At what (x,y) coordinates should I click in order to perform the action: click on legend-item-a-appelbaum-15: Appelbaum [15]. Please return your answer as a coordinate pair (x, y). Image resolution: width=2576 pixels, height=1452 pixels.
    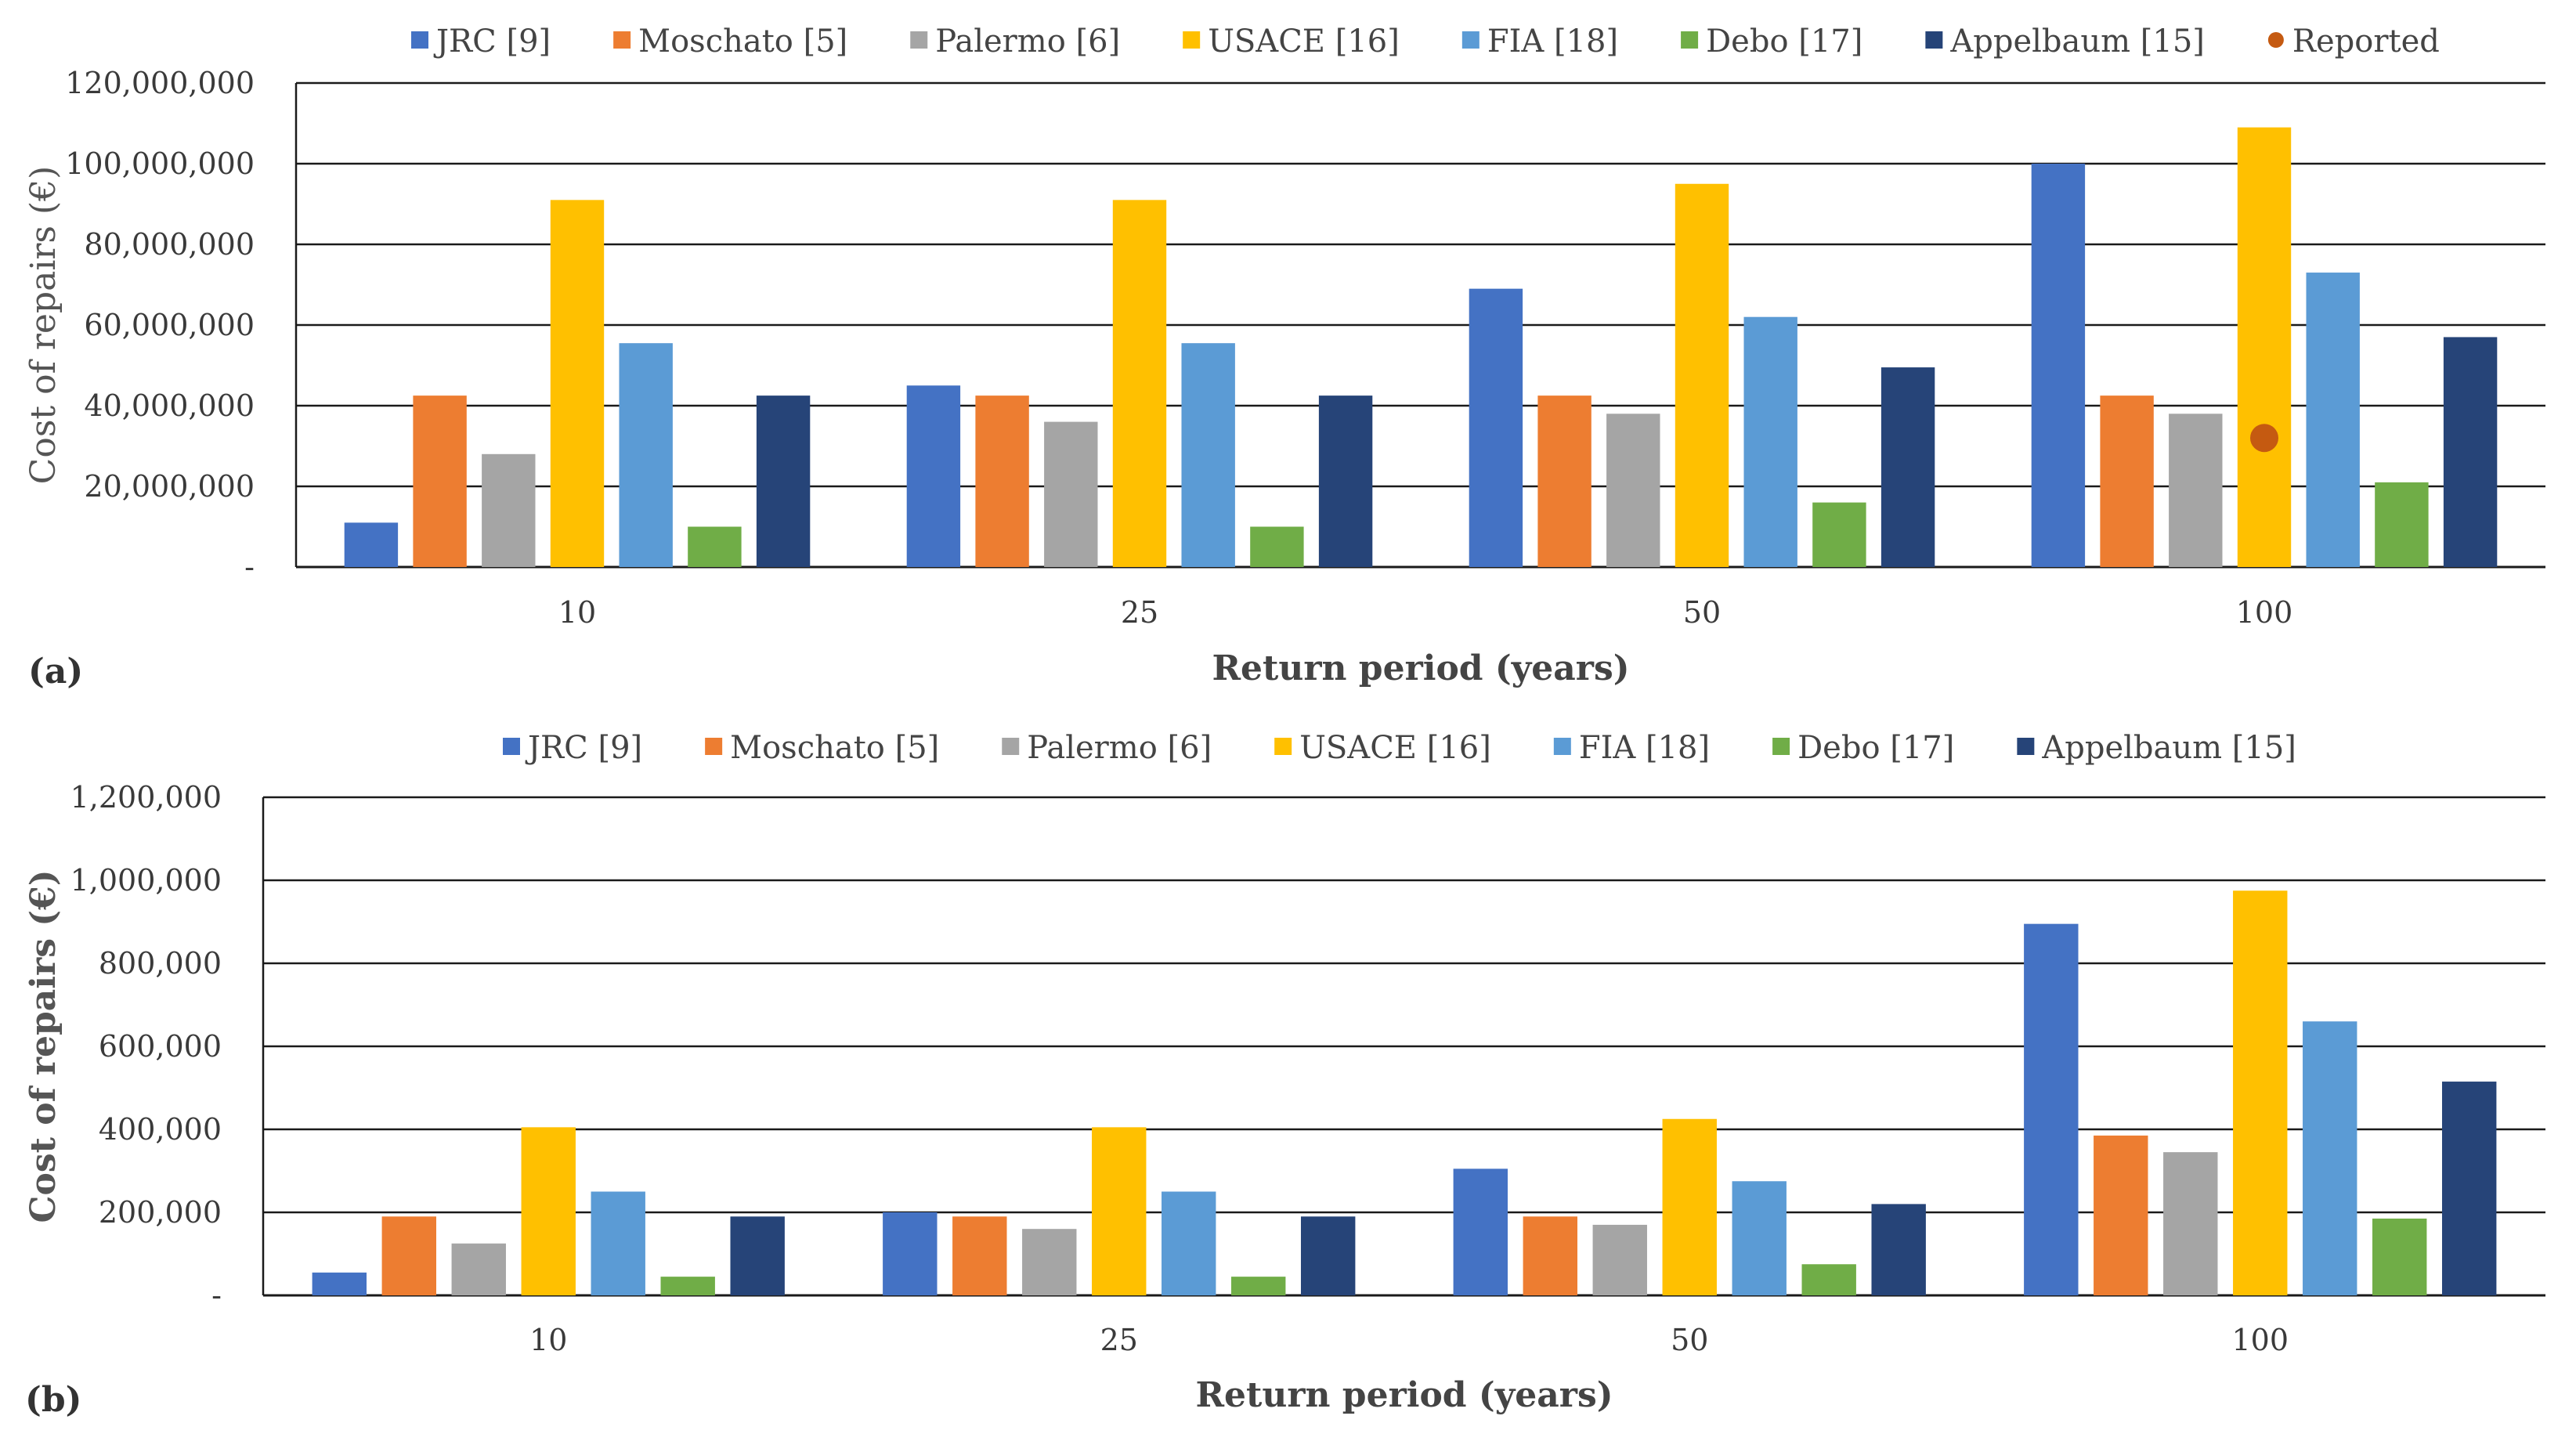
    Looking at the image, I should click on (2065, 41).